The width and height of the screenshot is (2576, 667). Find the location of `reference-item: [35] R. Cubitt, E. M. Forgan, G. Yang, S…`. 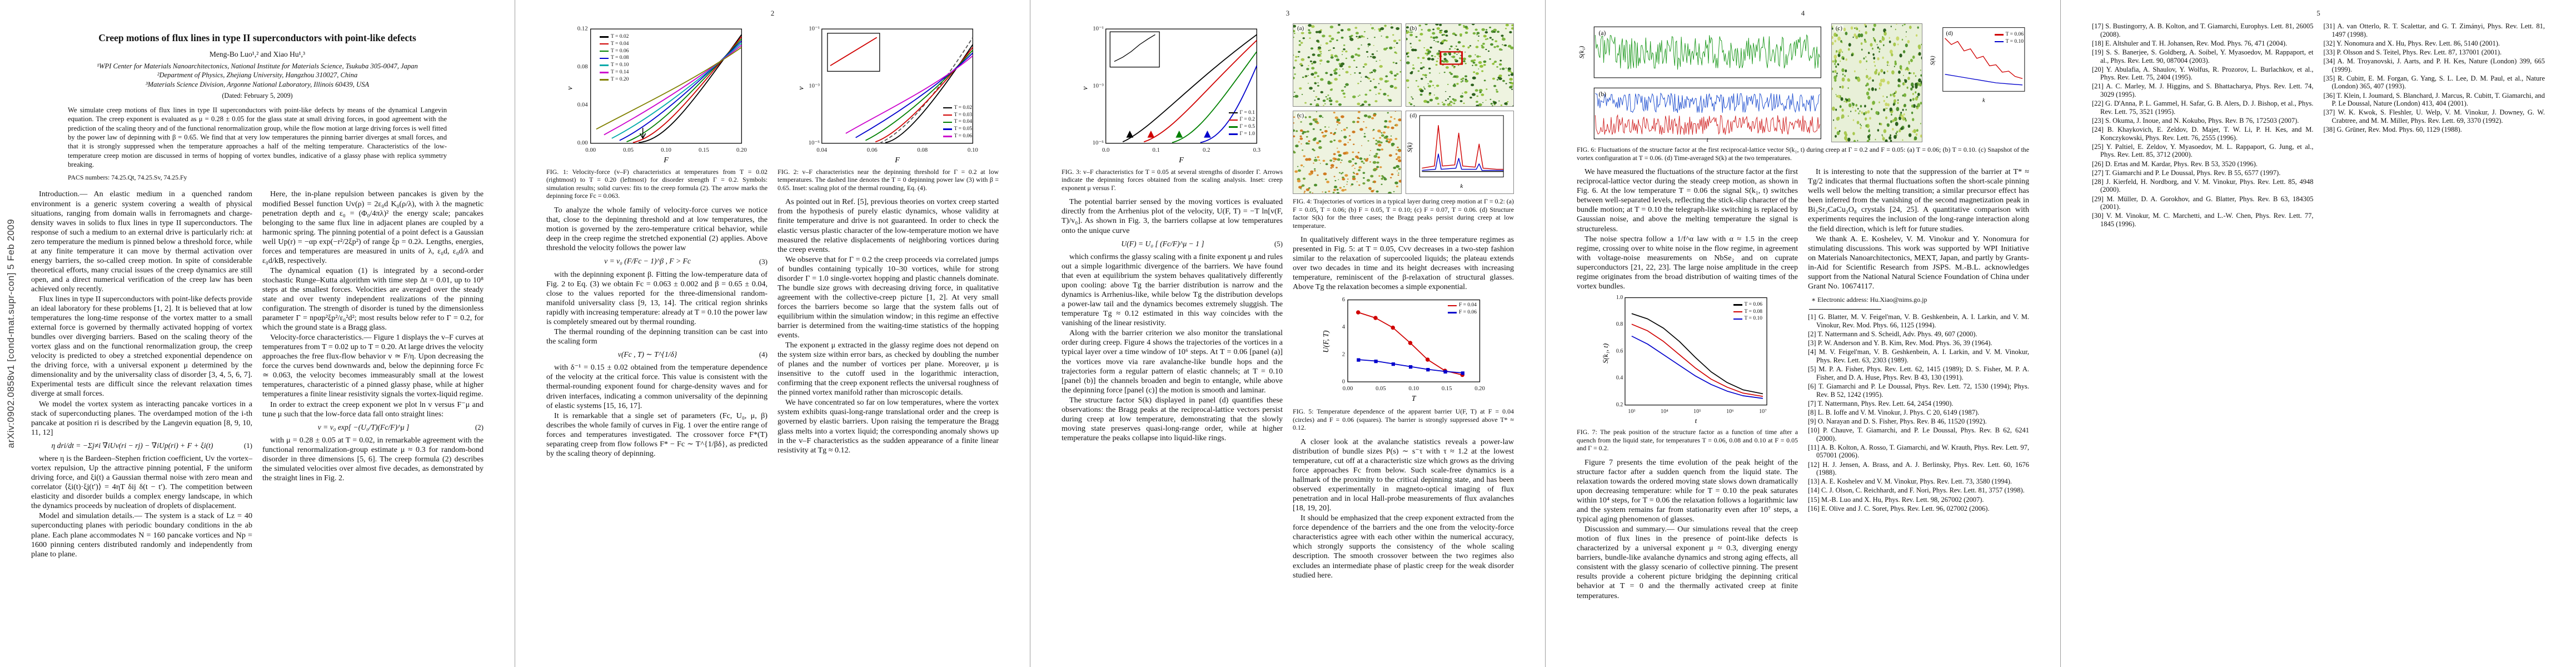

reference-item: [35] R. Cubitt, E. M. Forgan, G. Yang, S… is located at coordinates (2434, 82).